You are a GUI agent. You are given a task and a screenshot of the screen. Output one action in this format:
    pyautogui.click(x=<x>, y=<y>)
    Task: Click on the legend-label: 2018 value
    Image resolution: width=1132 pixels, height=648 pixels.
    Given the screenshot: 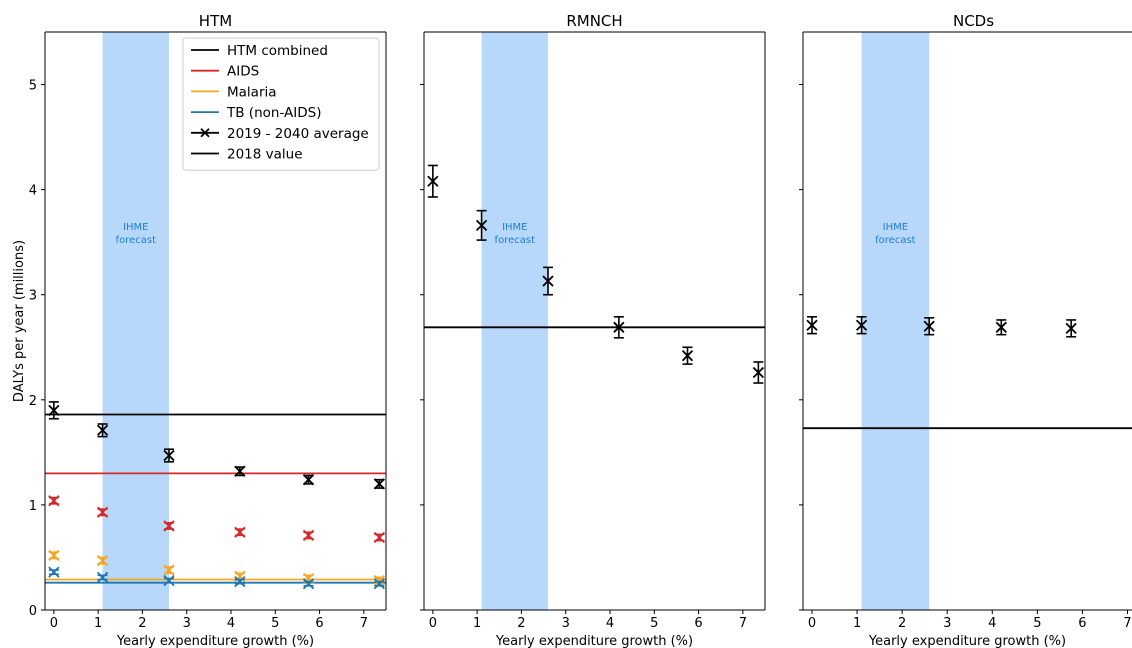 What is the action you would take?
    pyautogui.click(x=265, y=155)
    